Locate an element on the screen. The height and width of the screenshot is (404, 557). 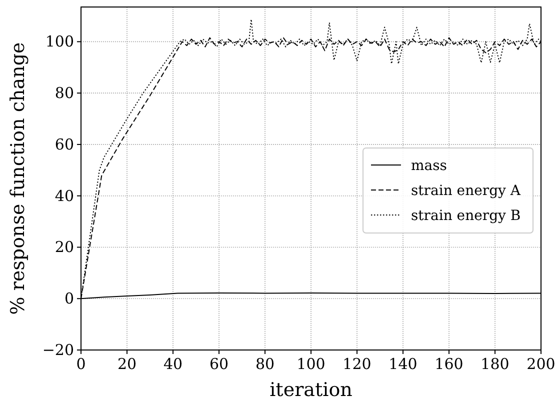
x-tick-label: 100 is located at coordinates (311, 364).